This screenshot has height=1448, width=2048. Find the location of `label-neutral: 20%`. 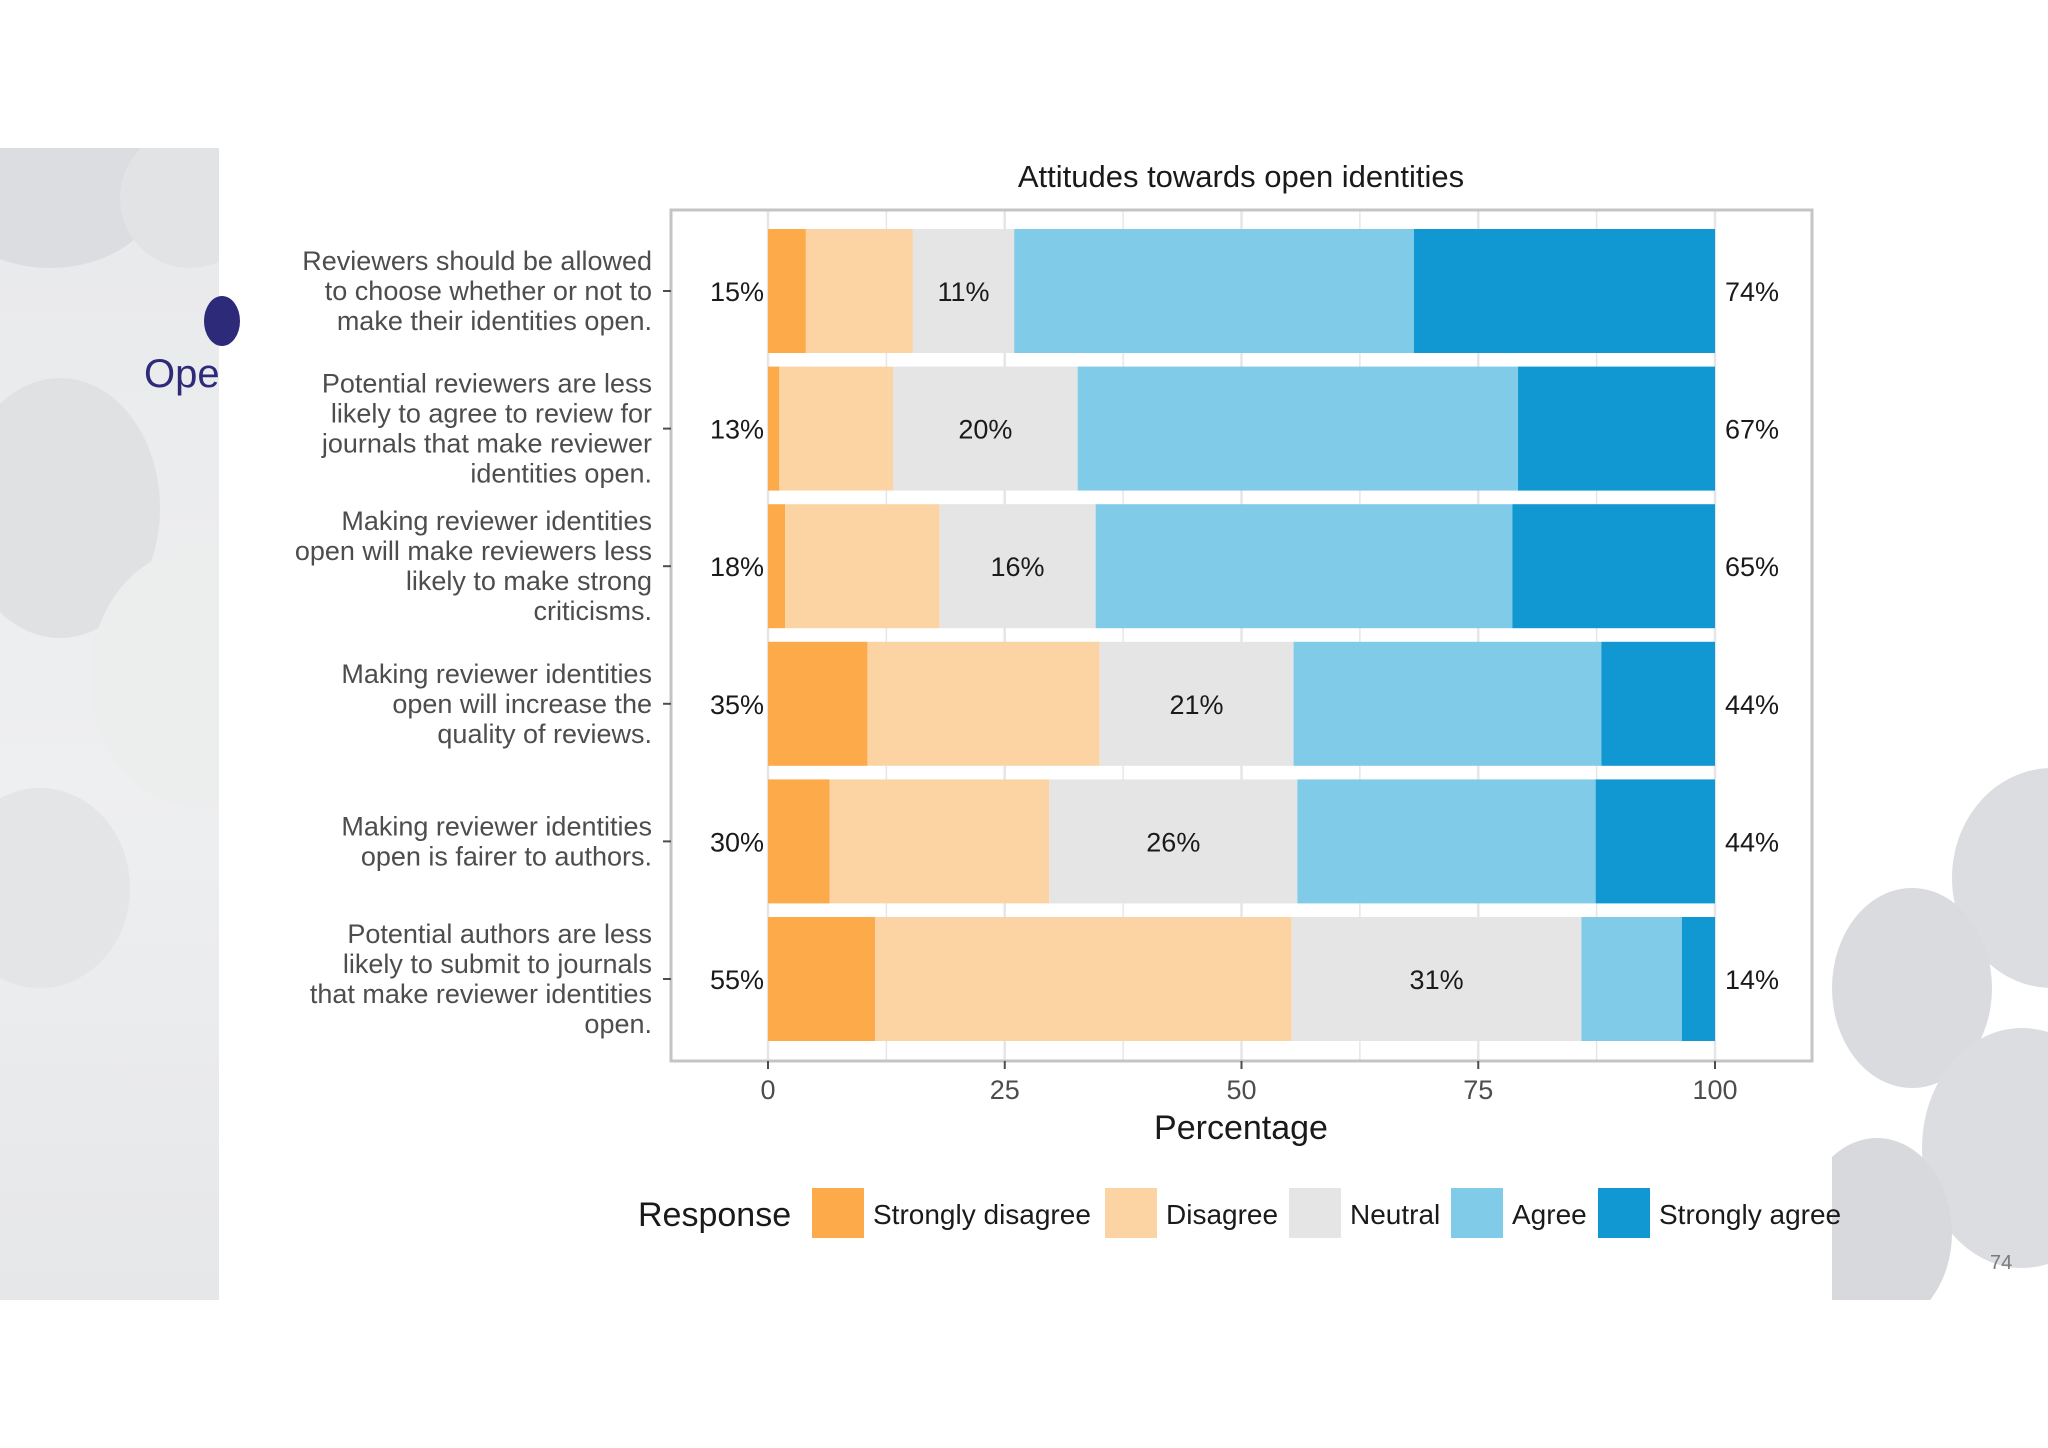

label-neutral: 20% is located at coordinates (985, 430).